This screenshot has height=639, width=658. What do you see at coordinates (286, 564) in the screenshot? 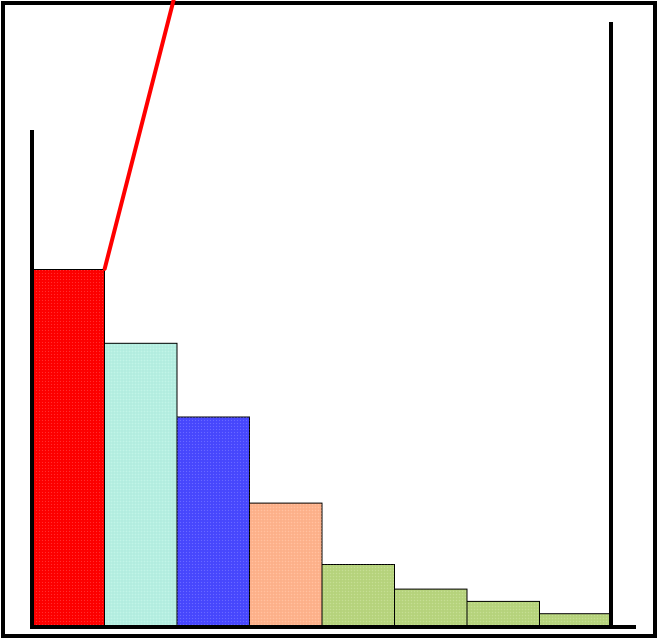
I see `bar-4-texture` at bounding box center [286, 564].